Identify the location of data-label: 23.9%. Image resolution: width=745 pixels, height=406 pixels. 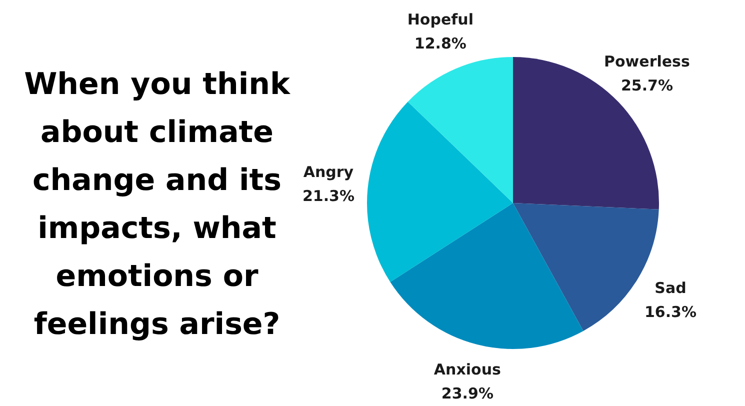
(467, 393).